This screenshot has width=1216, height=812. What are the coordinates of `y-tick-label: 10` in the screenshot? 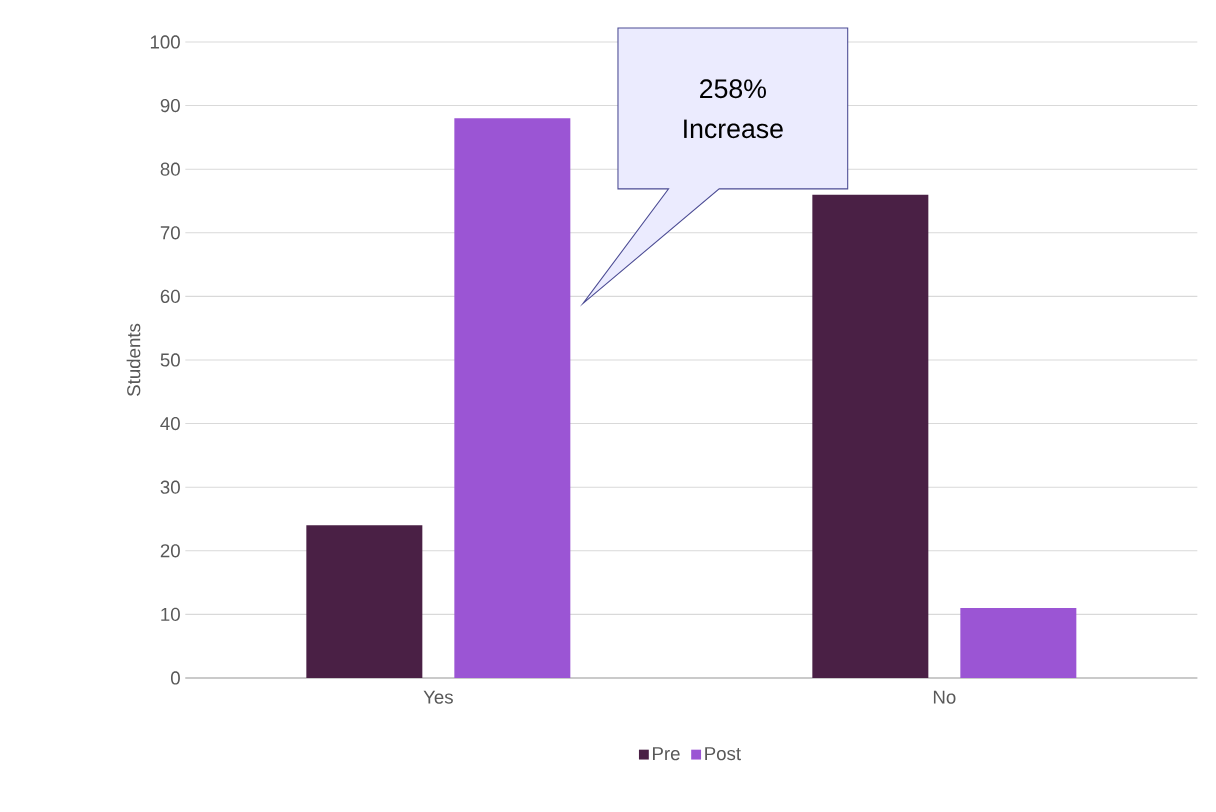 It's located at (170, 614).